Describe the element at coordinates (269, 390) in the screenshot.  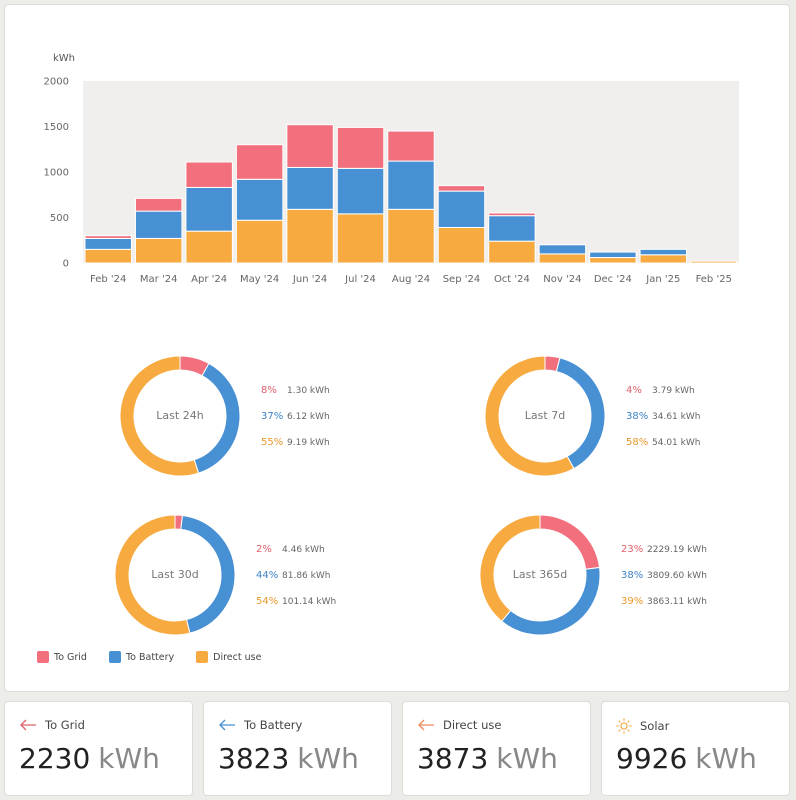
I see `donut-pct: 8%` at that location.